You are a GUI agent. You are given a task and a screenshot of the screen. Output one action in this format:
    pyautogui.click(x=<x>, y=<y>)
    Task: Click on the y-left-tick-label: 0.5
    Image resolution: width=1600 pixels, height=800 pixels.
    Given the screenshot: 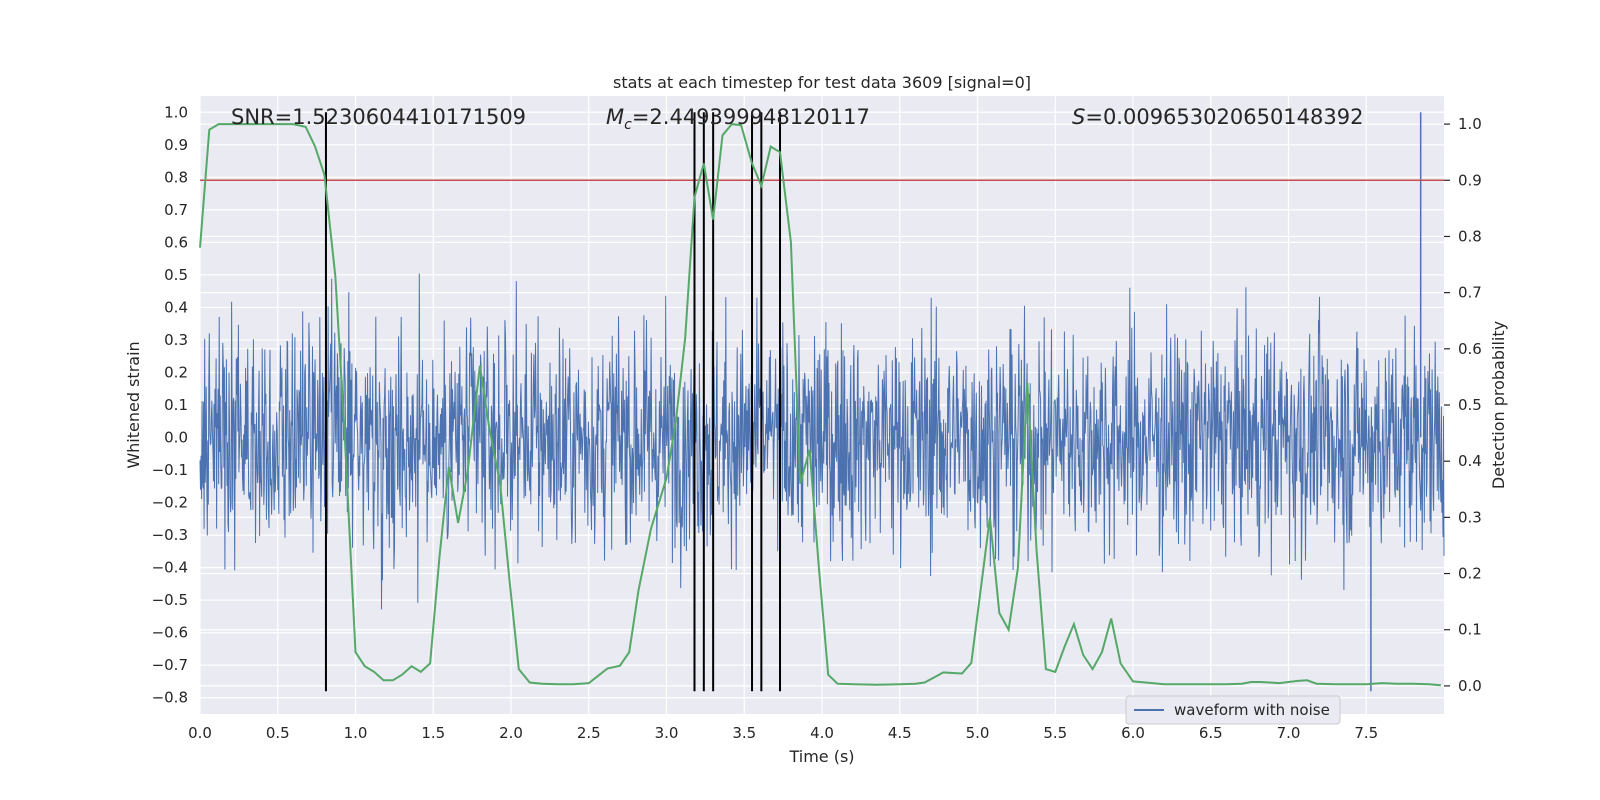 What is the action you would take?
    pyautogui.click(x=176, y=275)
    